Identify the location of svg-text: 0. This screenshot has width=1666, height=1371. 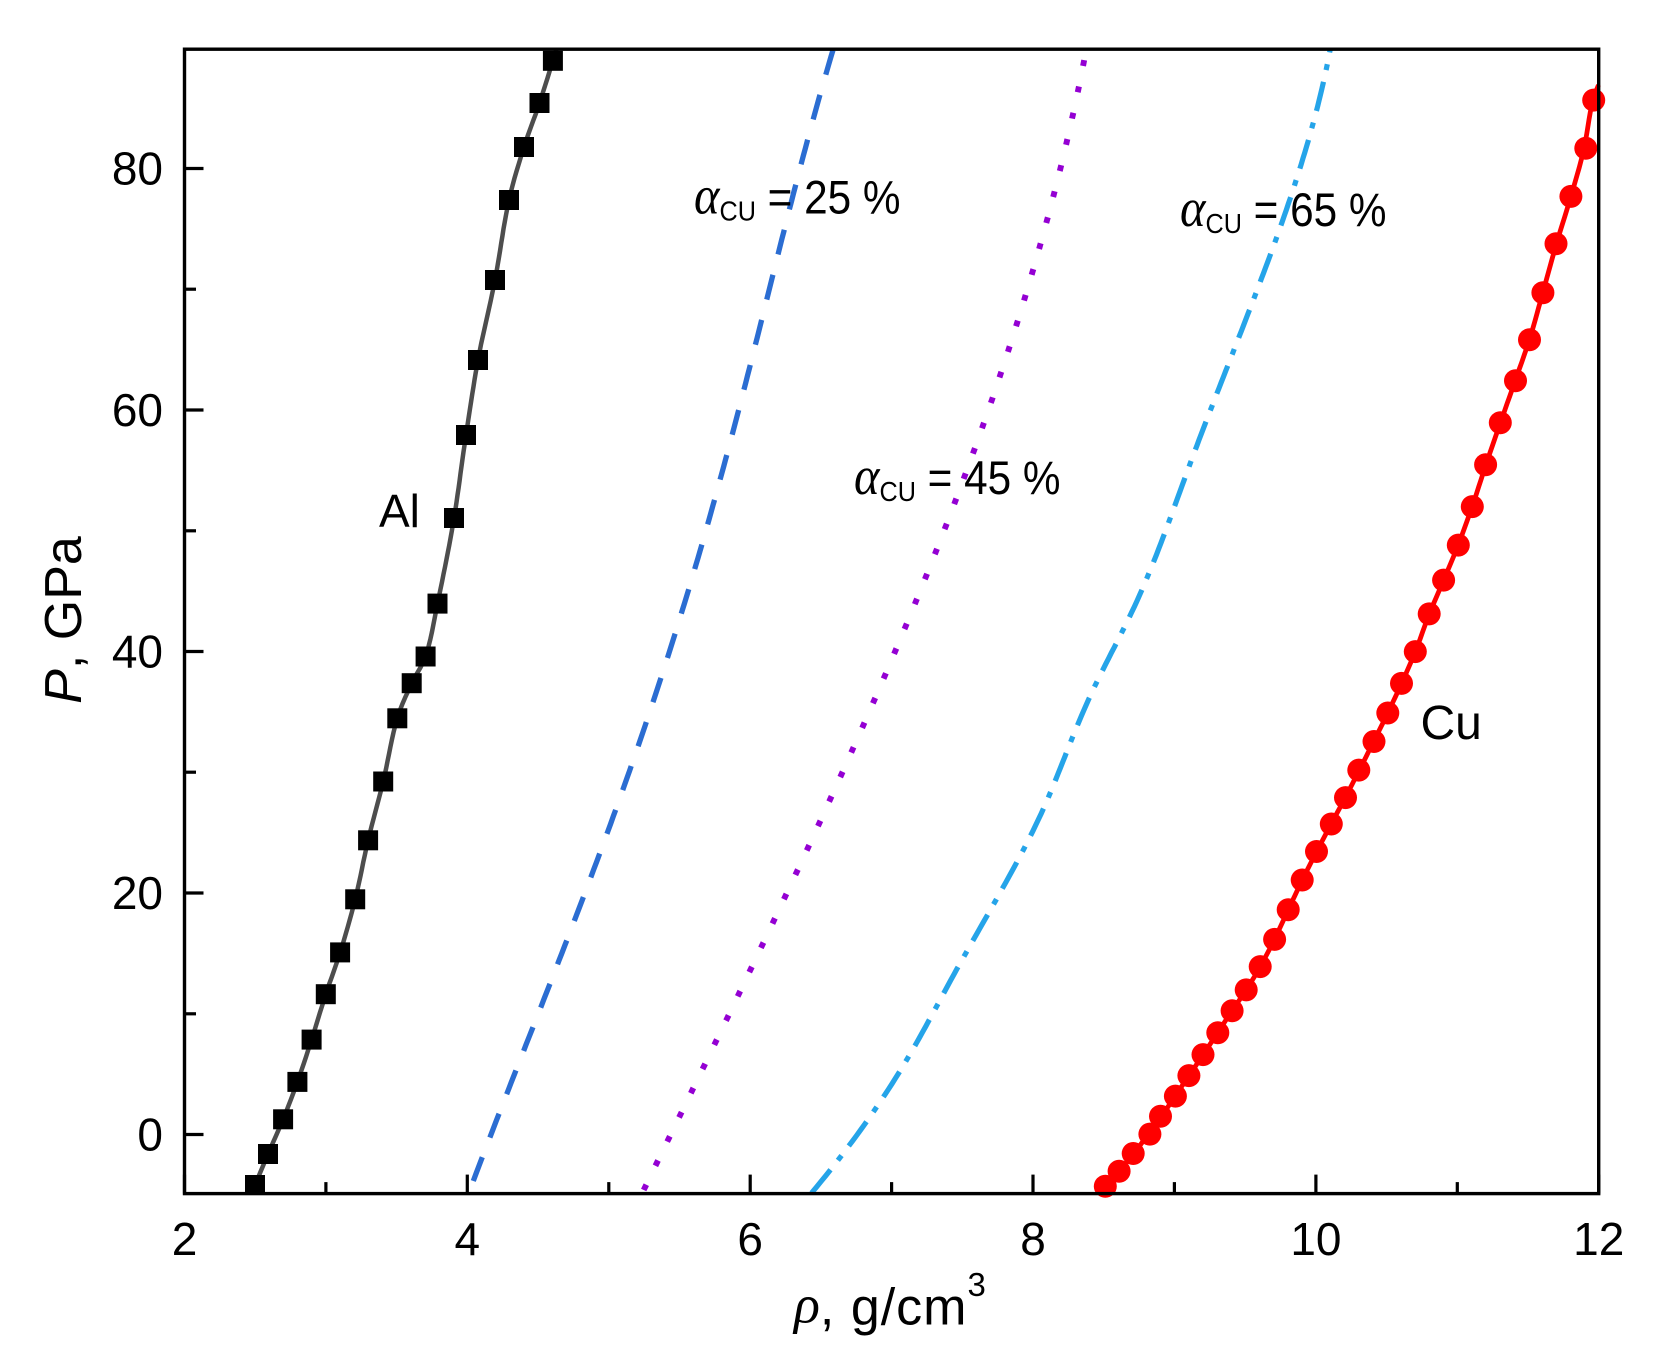
(150, 1135).